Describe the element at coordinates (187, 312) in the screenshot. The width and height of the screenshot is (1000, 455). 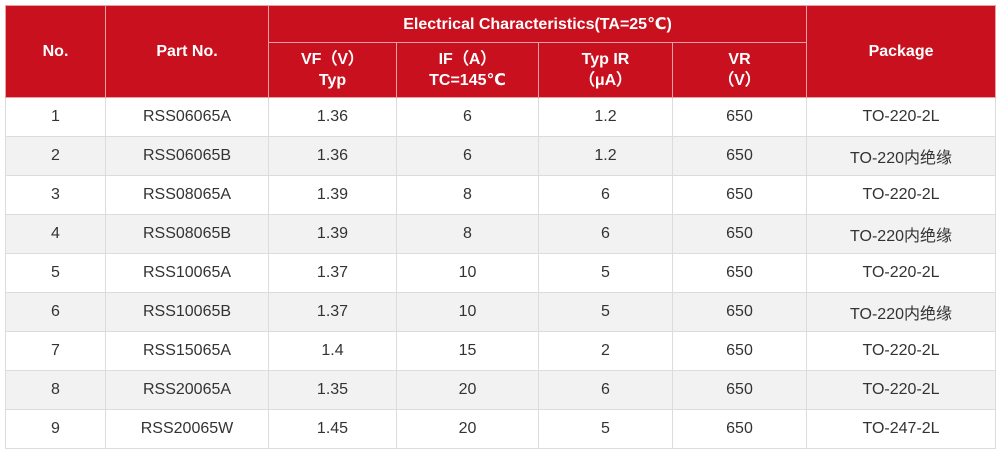
I see `table-cell: RSS10065B` at that location.